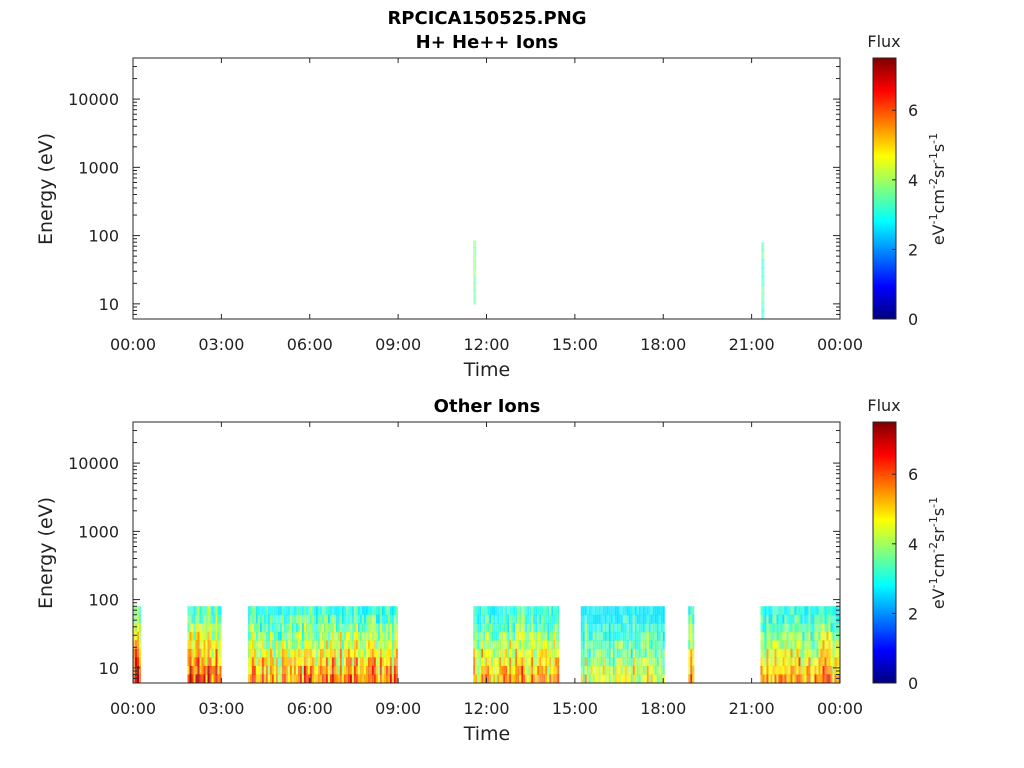 This screenshot has width=1024, height=768. Describe the element at coordinates (575, 344) in the screenshot. I see `x-tick-label: 15:00` at that location.